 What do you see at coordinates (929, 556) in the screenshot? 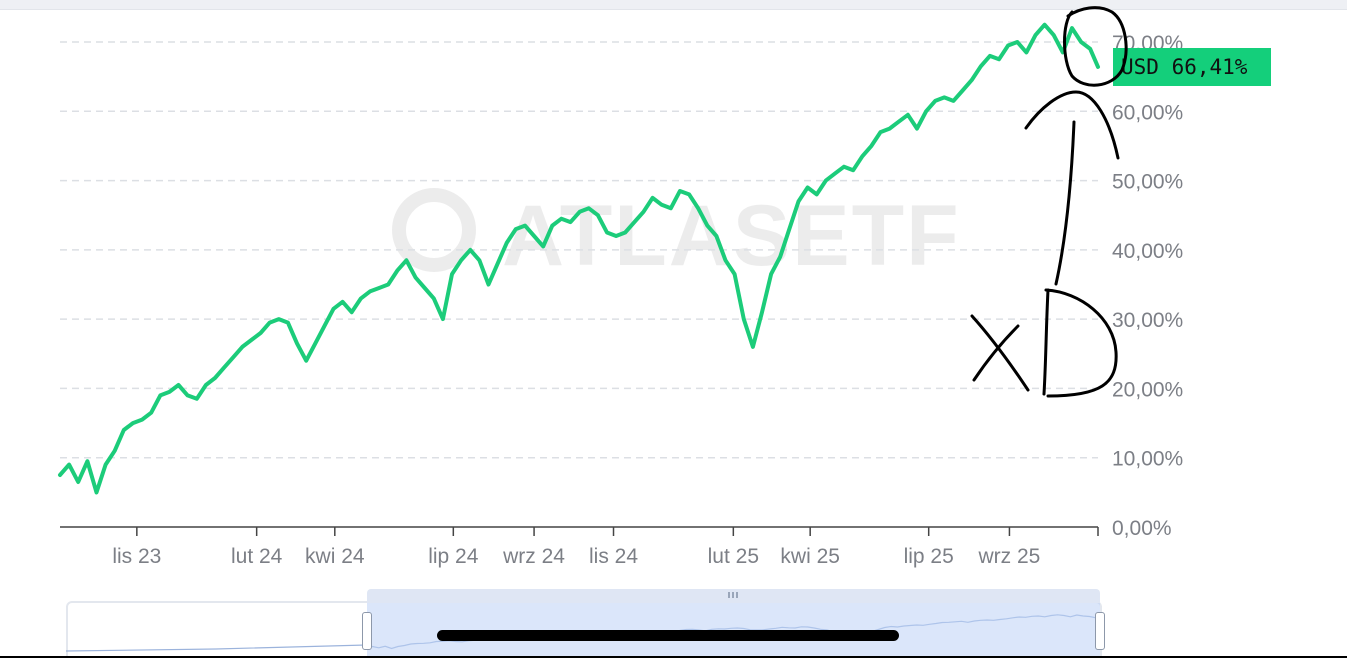
I see `x-tick-label: lip 25` at bounding box center [929, 556].